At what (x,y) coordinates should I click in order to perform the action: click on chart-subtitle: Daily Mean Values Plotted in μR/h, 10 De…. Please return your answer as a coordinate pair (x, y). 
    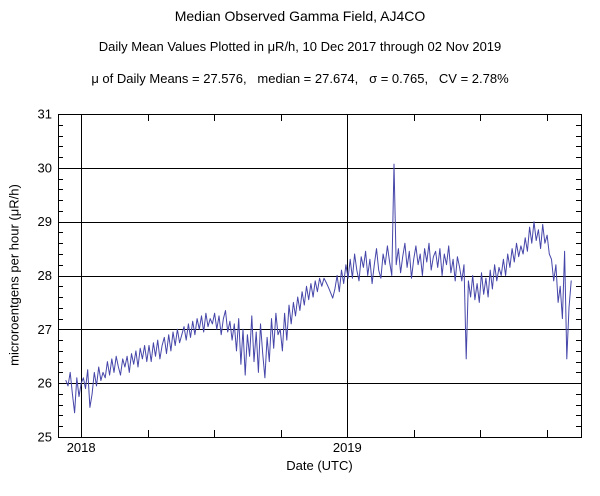
    Looking at the image, I should click on (300, 46).